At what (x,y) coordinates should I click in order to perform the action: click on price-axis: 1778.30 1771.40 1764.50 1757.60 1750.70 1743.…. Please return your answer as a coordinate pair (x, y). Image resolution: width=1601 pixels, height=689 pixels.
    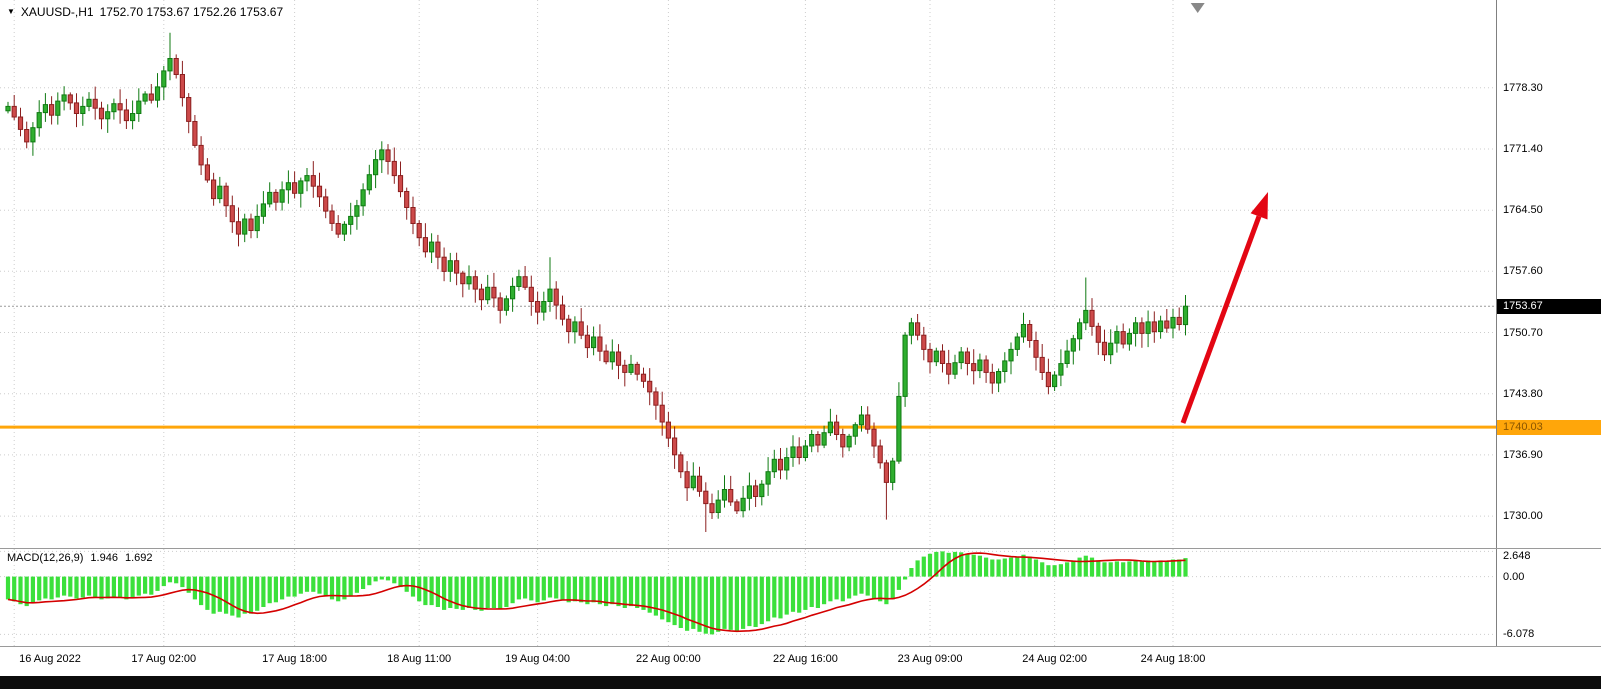
    Looking at the image, I should click on (1548, 274).